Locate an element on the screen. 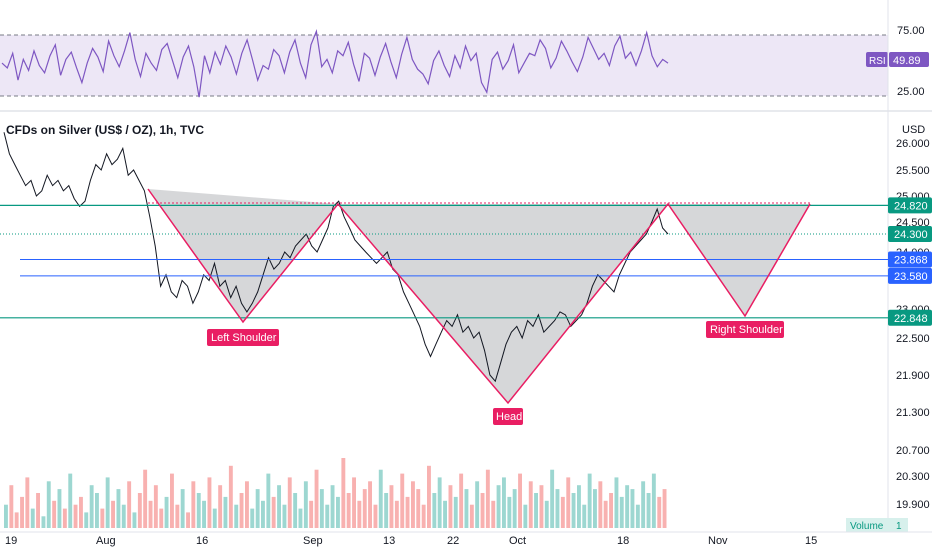 This screenshot has width=932, height=555. time-tick-label: 22 is located at coordinates (453, 541).